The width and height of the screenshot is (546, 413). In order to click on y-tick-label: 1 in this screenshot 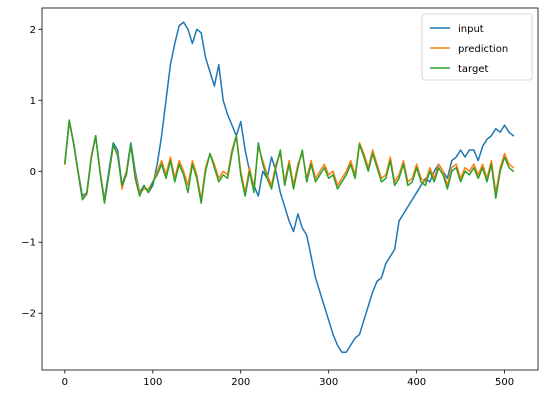, I will do `click(33, 101)`.